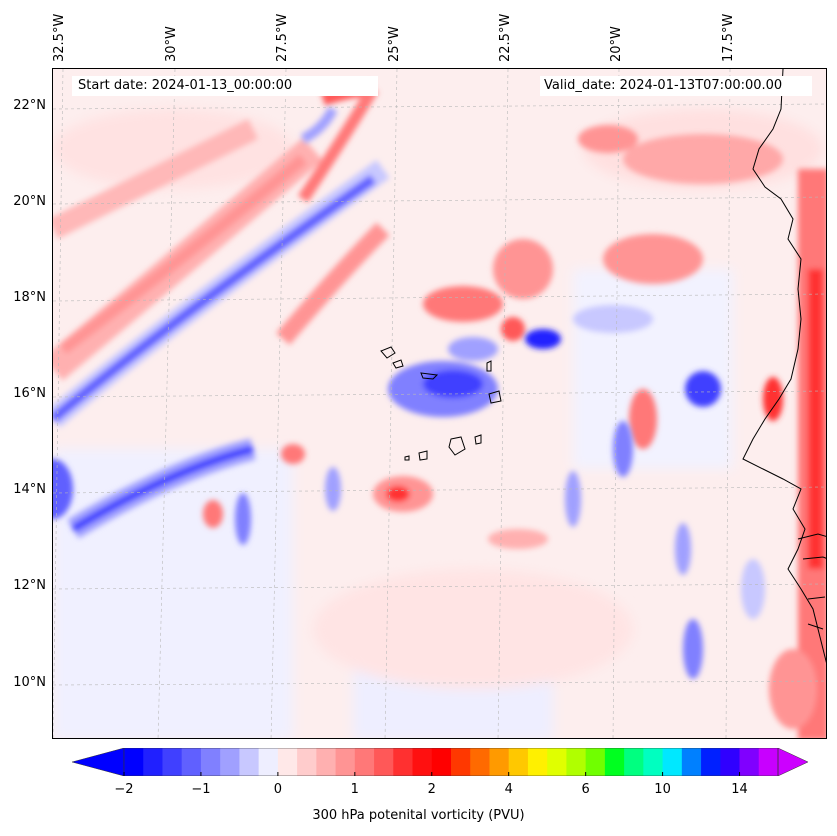  What do you see at coordinates (29, 585) in the screenshot?
I see `latitude-label: 12°N` at bounding box center [29, 585].